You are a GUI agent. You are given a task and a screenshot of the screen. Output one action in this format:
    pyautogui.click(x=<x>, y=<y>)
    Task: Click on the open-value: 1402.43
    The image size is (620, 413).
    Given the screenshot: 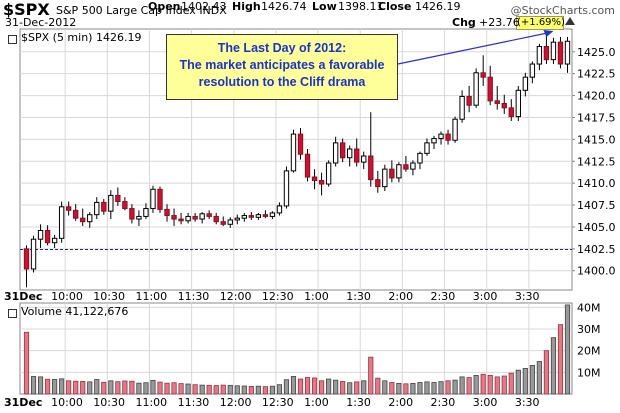 What is the action you would take?
    pyautogui.click(x=204, y=6)
    